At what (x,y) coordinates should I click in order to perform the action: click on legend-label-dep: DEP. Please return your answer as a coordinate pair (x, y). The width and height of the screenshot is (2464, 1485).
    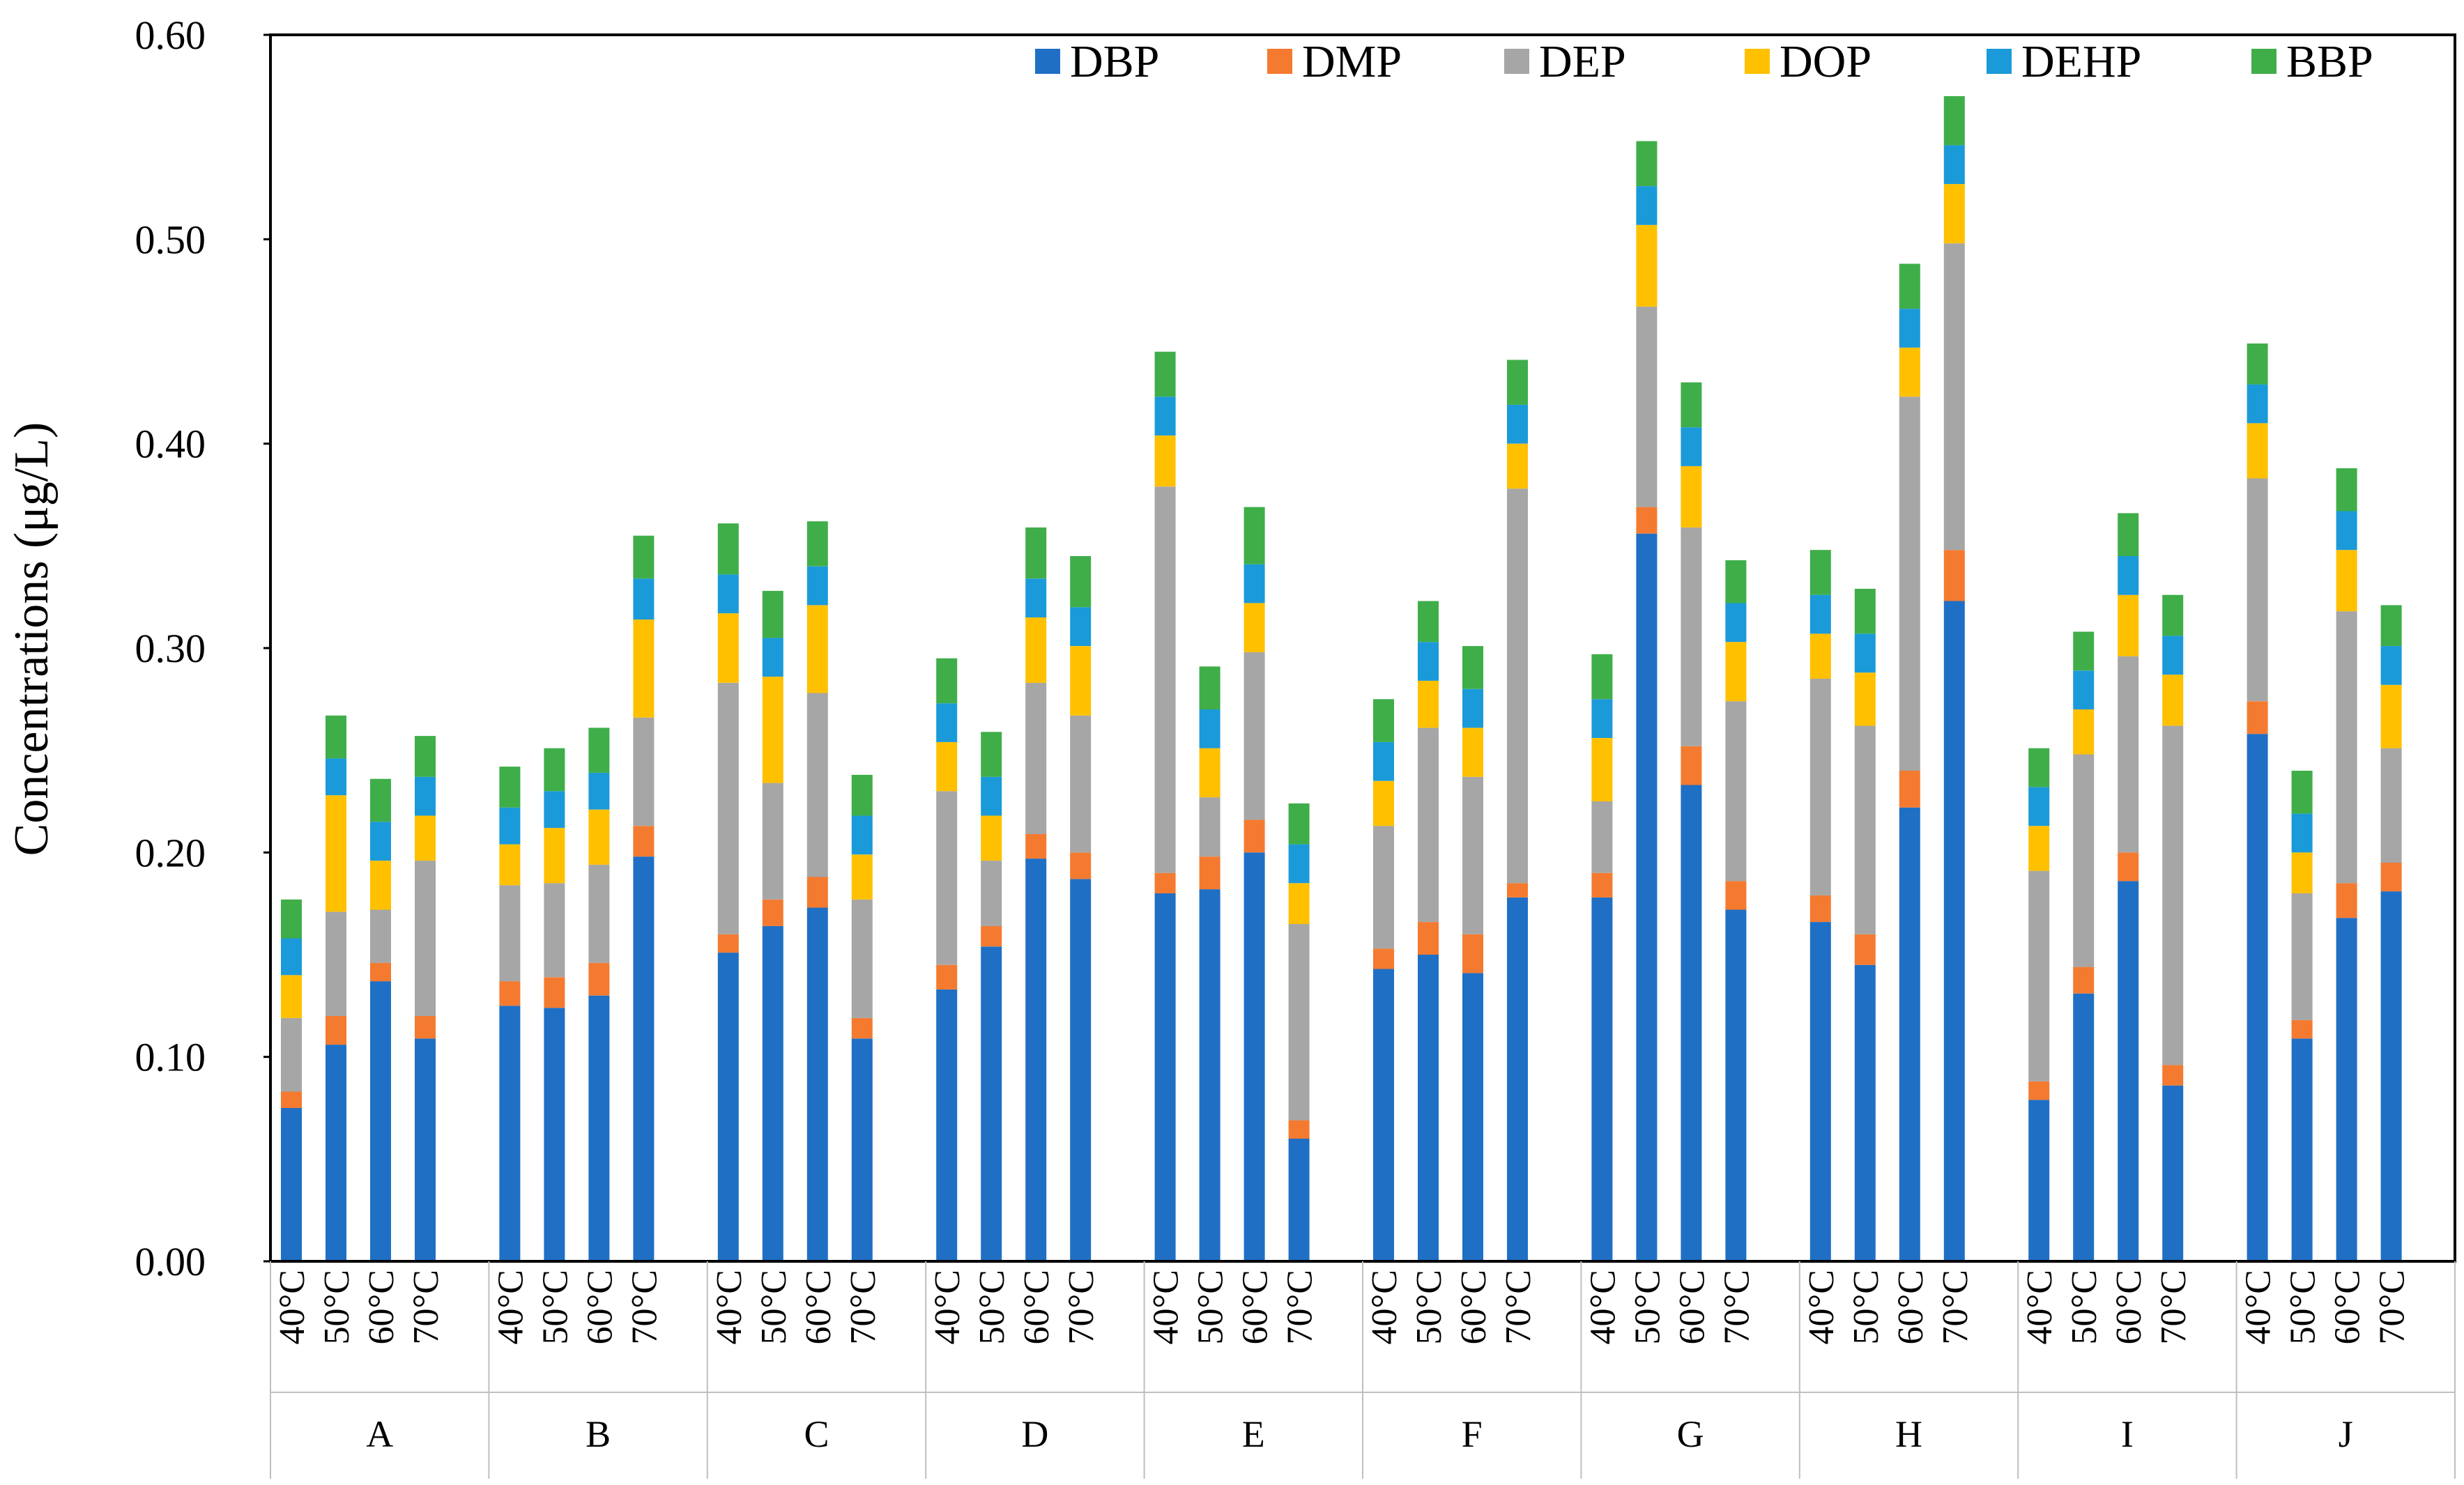
    Looking at the image, I should click on (1582, 62).